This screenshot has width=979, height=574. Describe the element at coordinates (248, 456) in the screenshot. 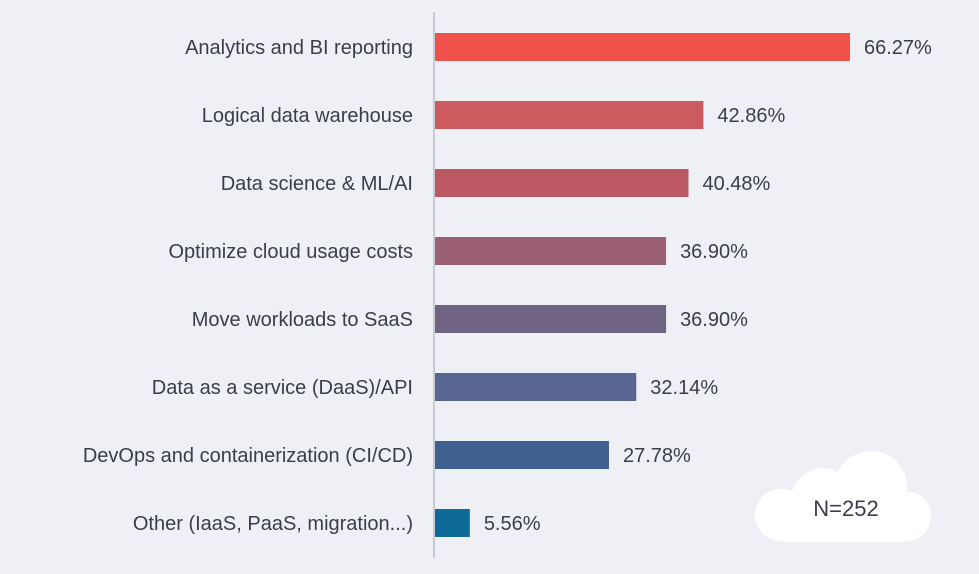

I see `category-label: DevOps and containerization (CI/CD)` at that location.